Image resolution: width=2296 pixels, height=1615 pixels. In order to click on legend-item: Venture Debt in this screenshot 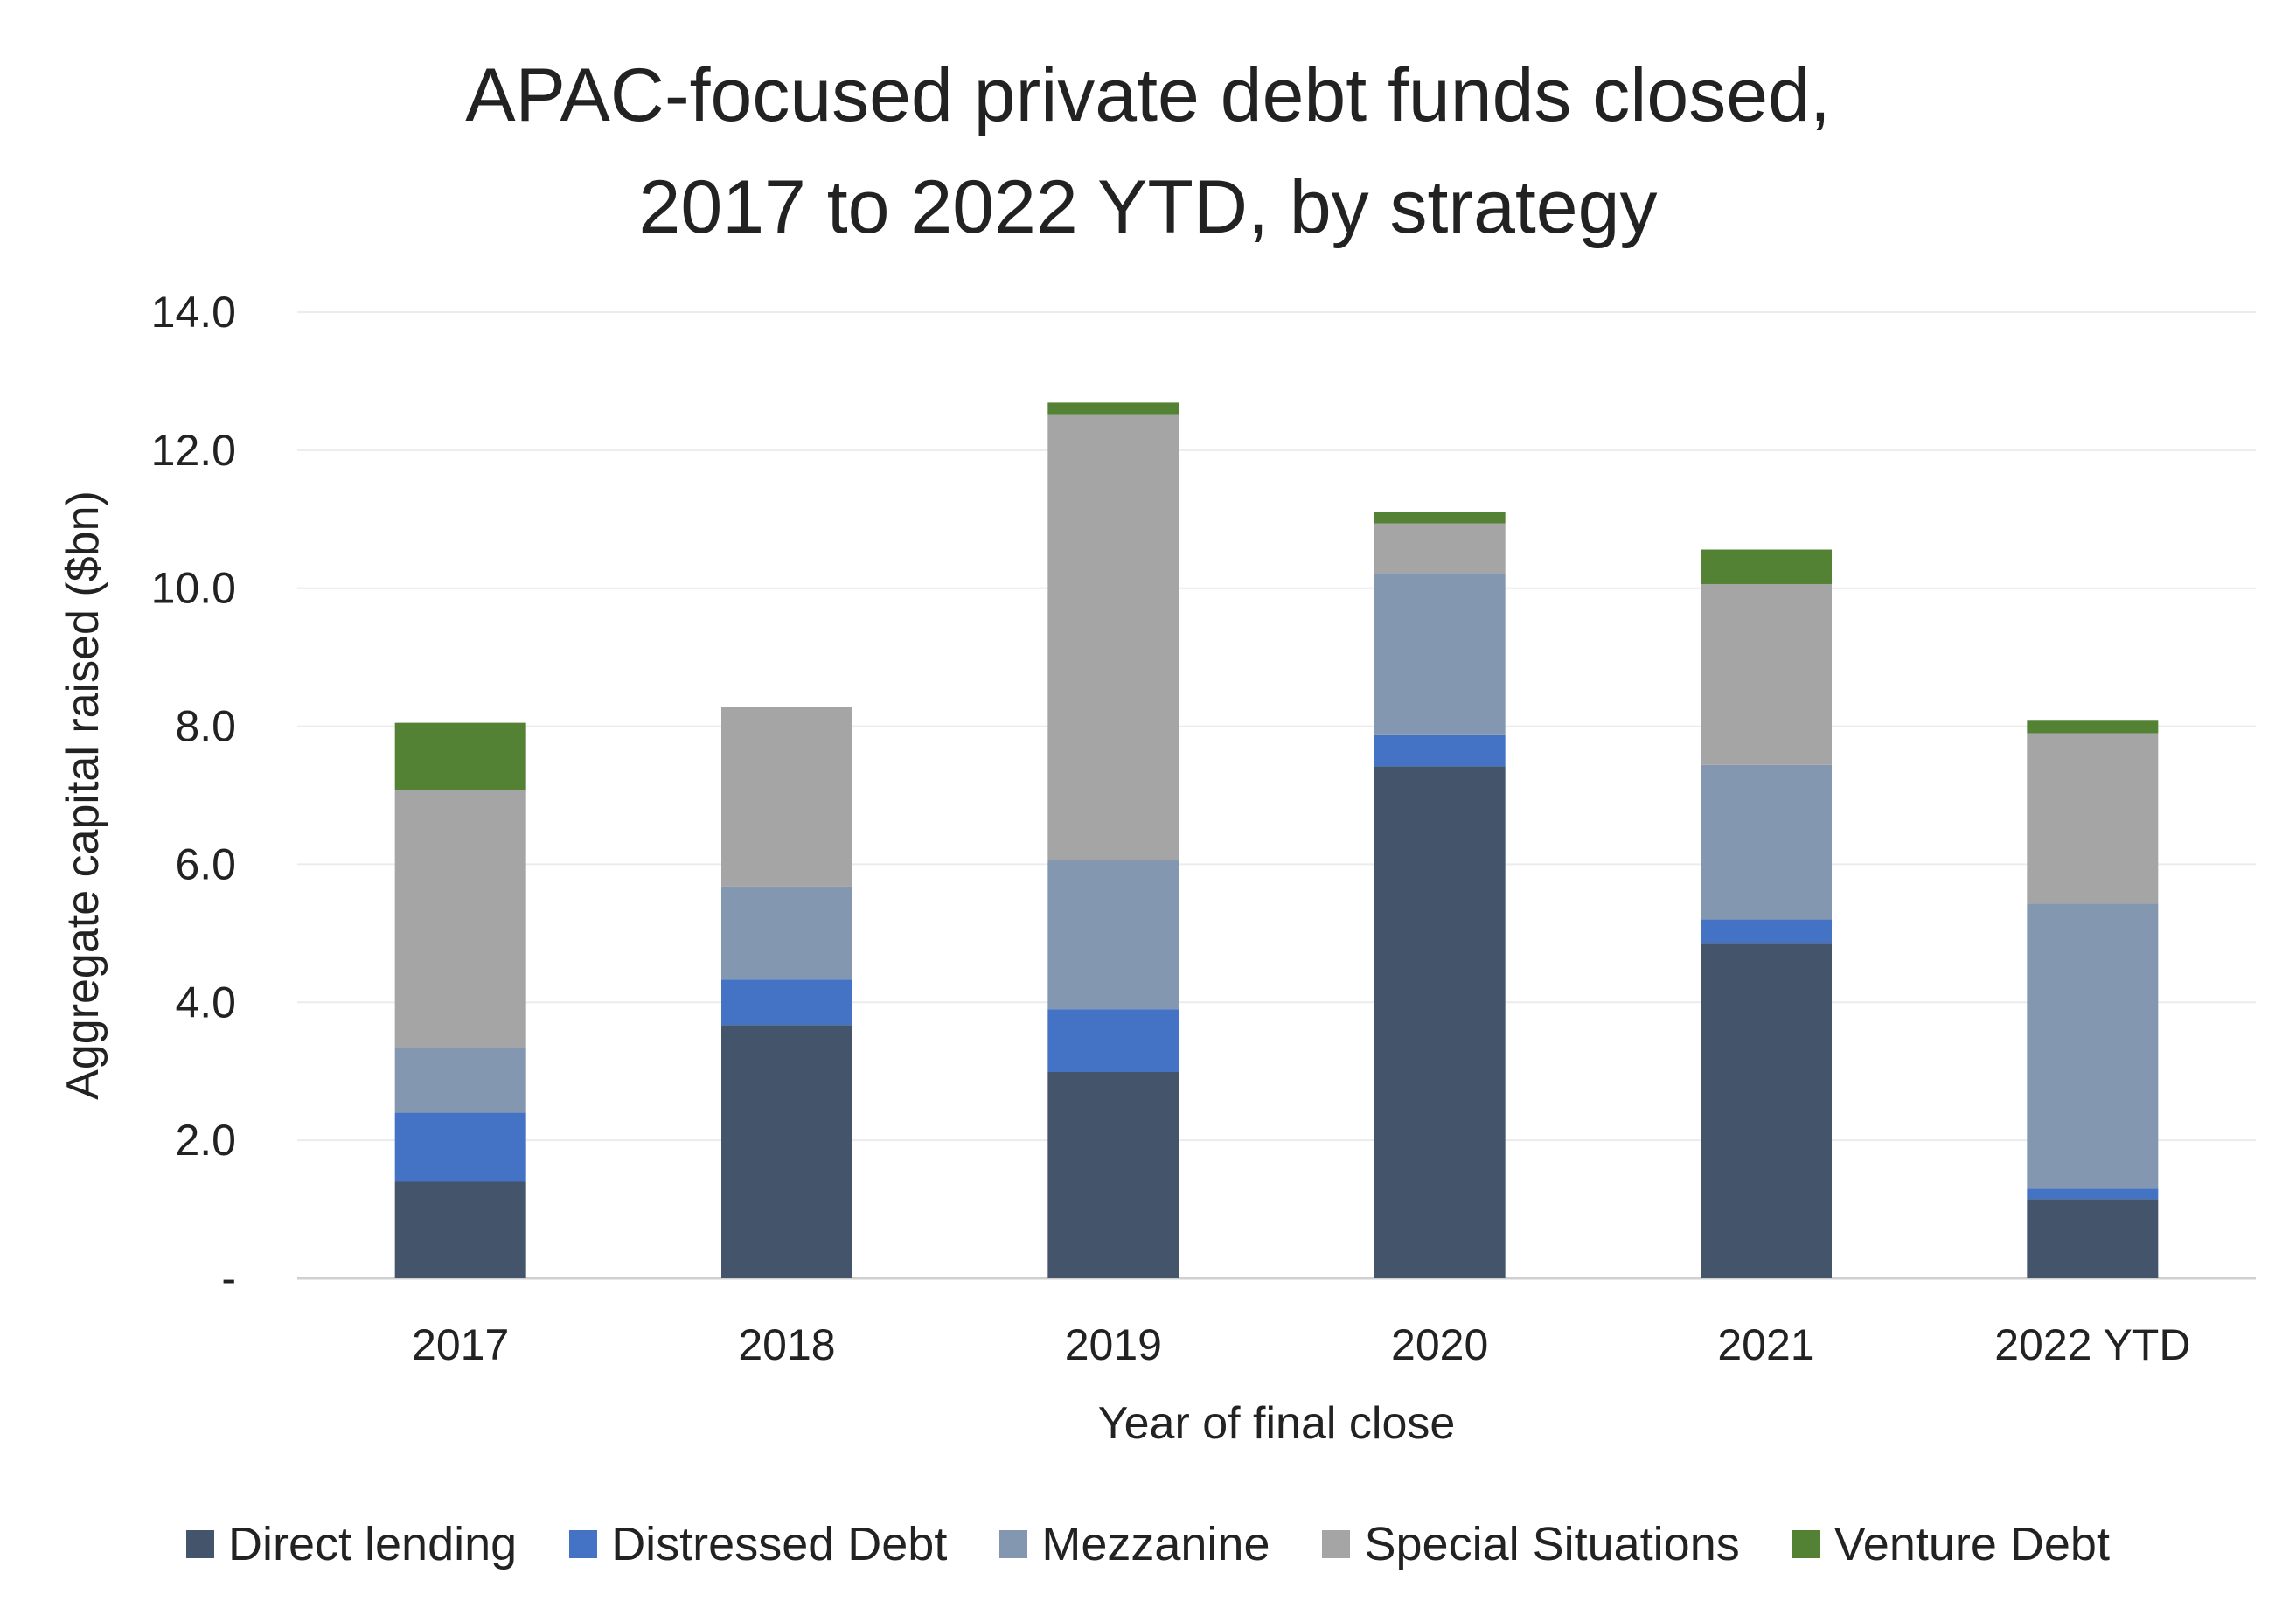, I will do `click(1951, 1544)`.